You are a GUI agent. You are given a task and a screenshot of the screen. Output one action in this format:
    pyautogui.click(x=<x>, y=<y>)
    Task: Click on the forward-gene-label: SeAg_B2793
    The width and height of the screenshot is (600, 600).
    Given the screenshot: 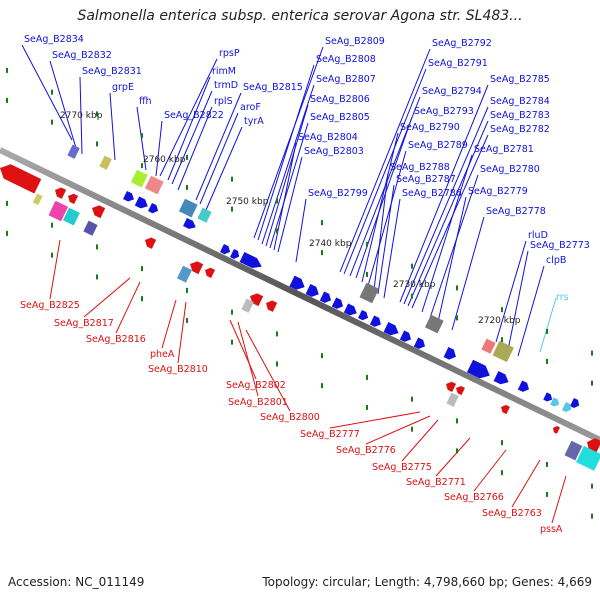 What is the action you would take?
    pyautogui.click(x=444, y=111)
    